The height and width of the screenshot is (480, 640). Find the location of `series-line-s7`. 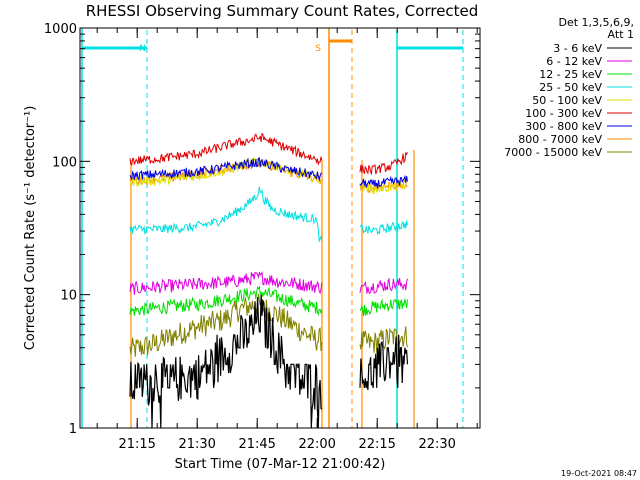

series-line-s7 is located at coordinates (268, 173).